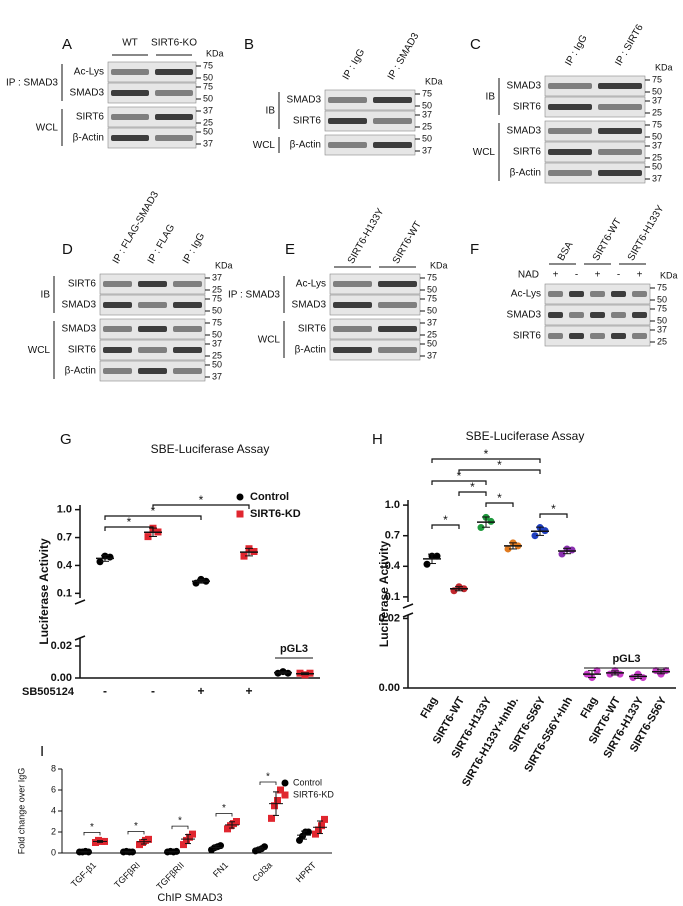  What do you see at coordinates (189, 898) in the screenshot?
I see `x-axis-label: ChIP SMAD3` at bounding box center [189, 898].